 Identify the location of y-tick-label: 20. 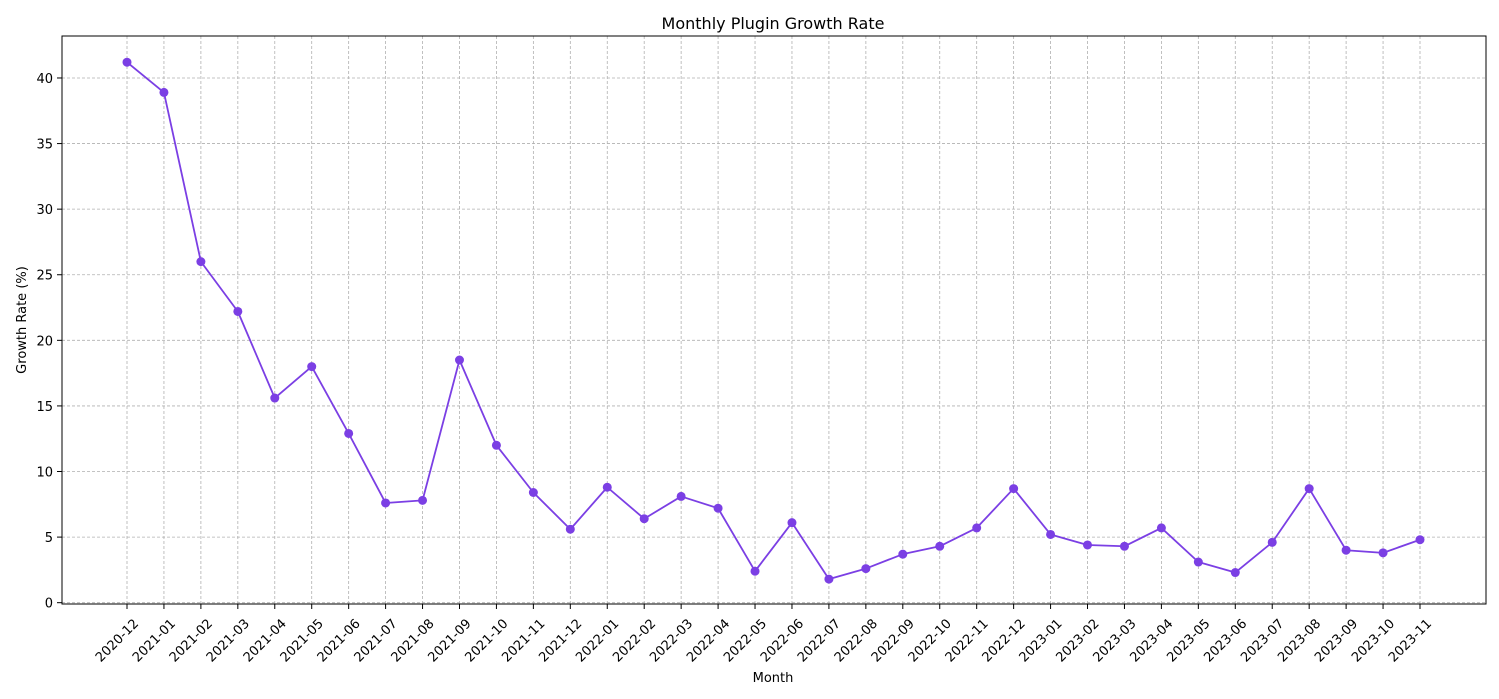
(44, 341).